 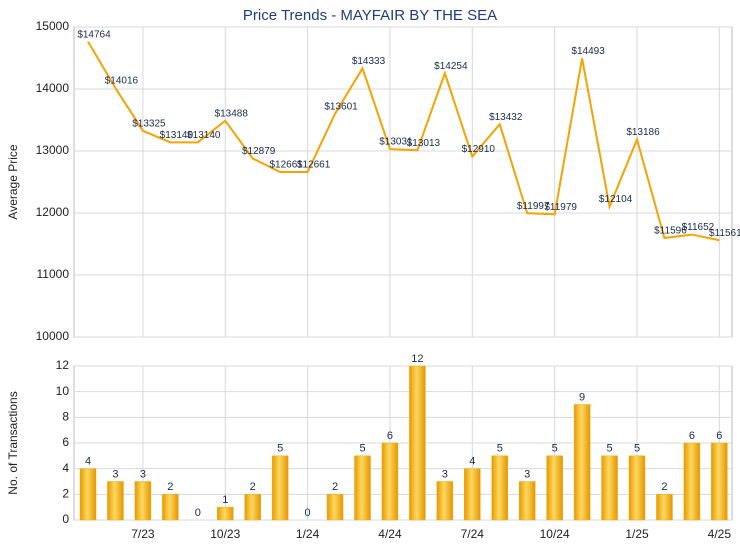 I want to click on y-tick-label: 14000, so click(x=53, y=88).